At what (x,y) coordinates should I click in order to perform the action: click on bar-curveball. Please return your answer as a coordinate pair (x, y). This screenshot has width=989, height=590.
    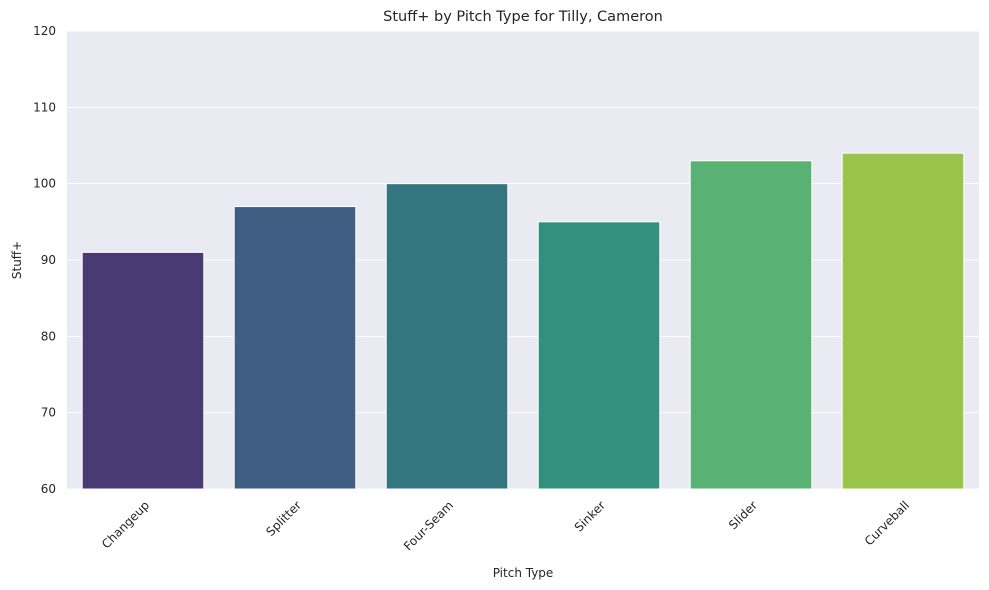
    Looking at the image, I should click on (903, 321).